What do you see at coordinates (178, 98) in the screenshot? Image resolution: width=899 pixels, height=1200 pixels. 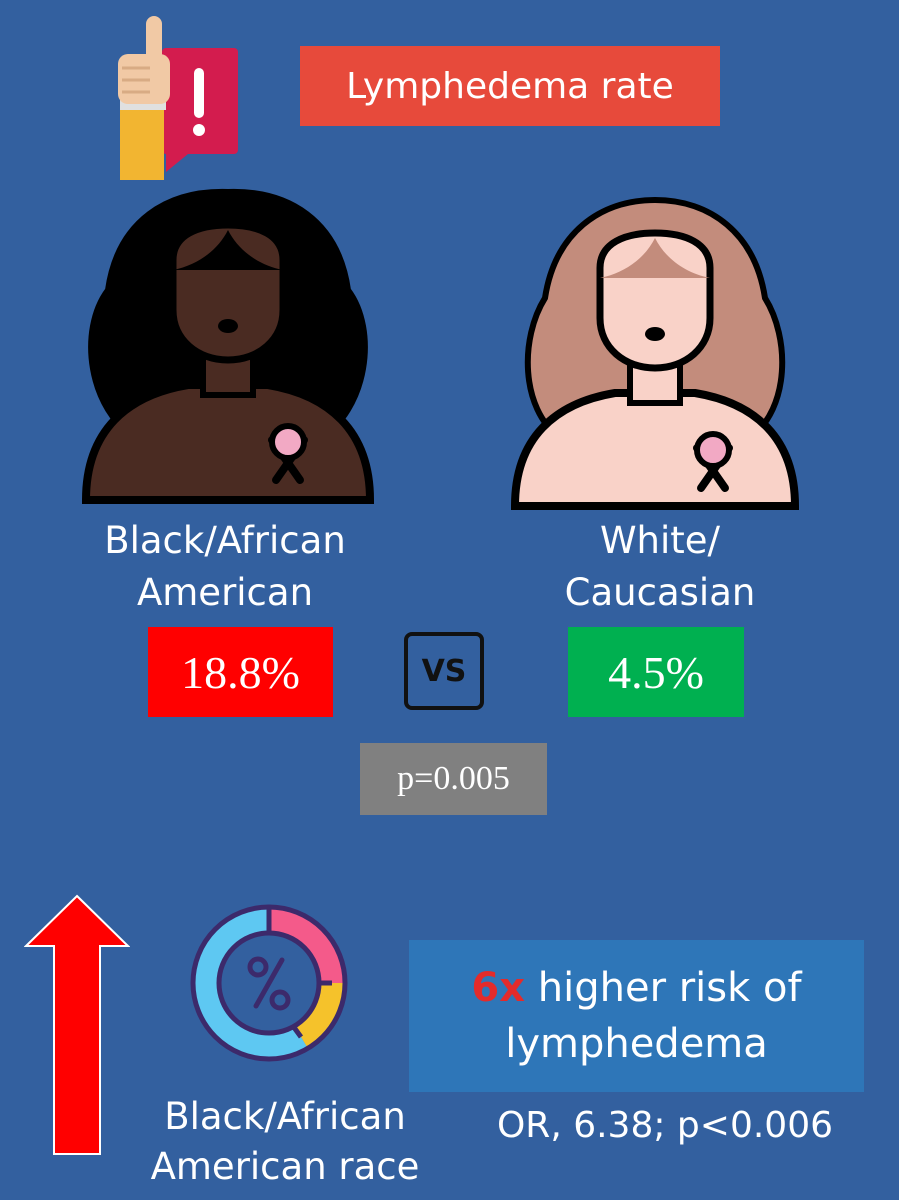 I see `hand-alert-icon` at bounding box center [178, 98].